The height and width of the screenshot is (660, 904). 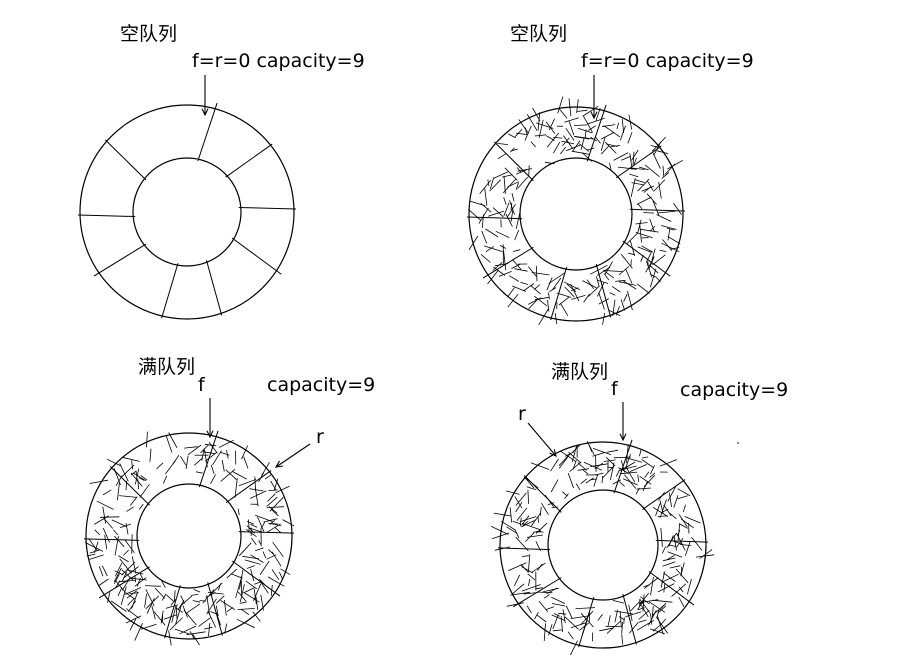 I want to click on panel4-ring-inner-circle, so click(x=603, y=545).